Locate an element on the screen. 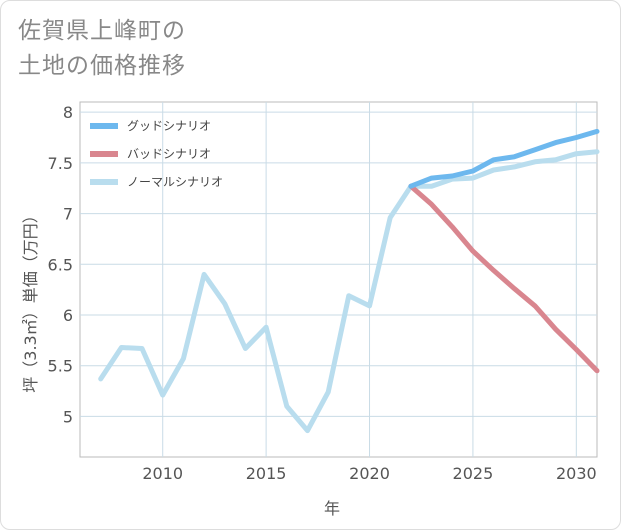 This screenshot has height=530, width=621. x-axis-title: 年 is located at coordinates (332, 508).